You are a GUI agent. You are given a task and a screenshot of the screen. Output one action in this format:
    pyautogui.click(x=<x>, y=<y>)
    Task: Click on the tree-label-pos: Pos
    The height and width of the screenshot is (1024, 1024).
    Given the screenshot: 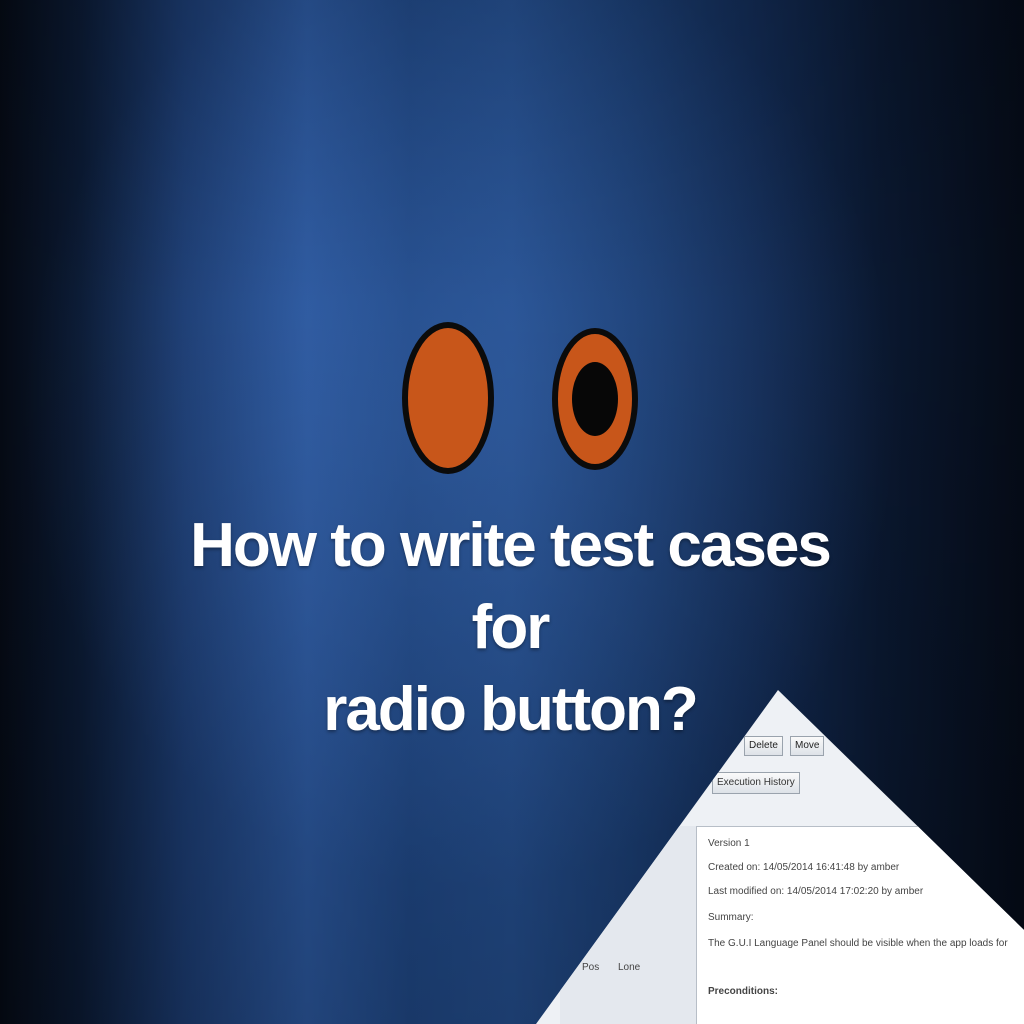 What is the action you would take?
    pyautogui.click(x=591, y=967)
    